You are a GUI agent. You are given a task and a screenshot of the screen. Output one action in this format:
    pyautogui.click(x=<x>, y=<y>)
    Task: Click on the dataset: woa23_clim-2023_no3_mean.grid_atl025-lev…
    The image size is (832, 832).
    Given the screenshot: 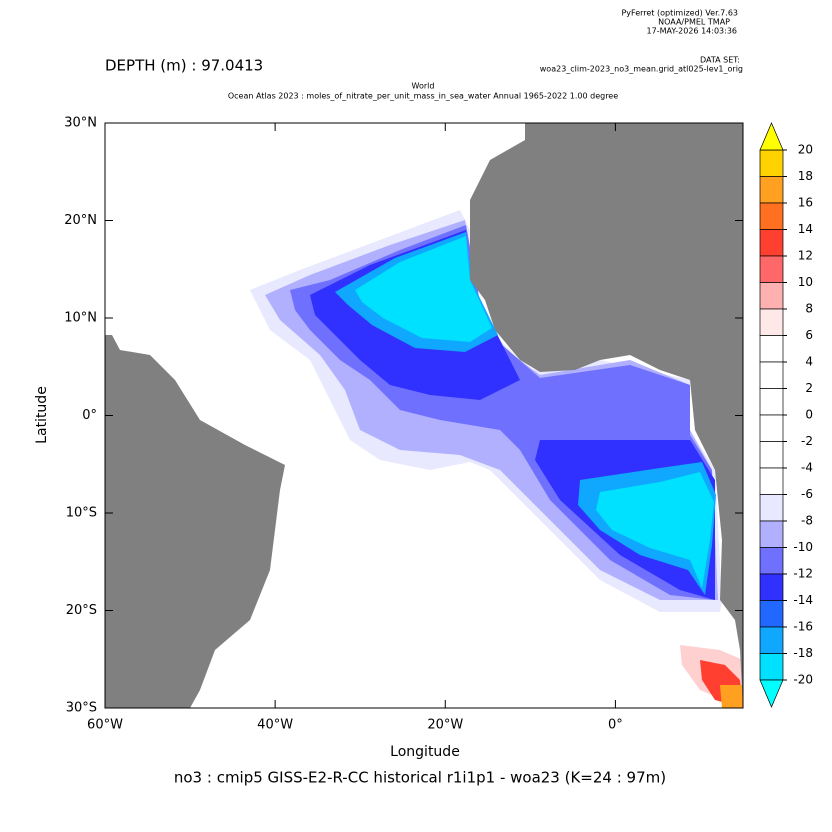 What is the action you would take?
    pyautogui.click(x=641, y=69)
    